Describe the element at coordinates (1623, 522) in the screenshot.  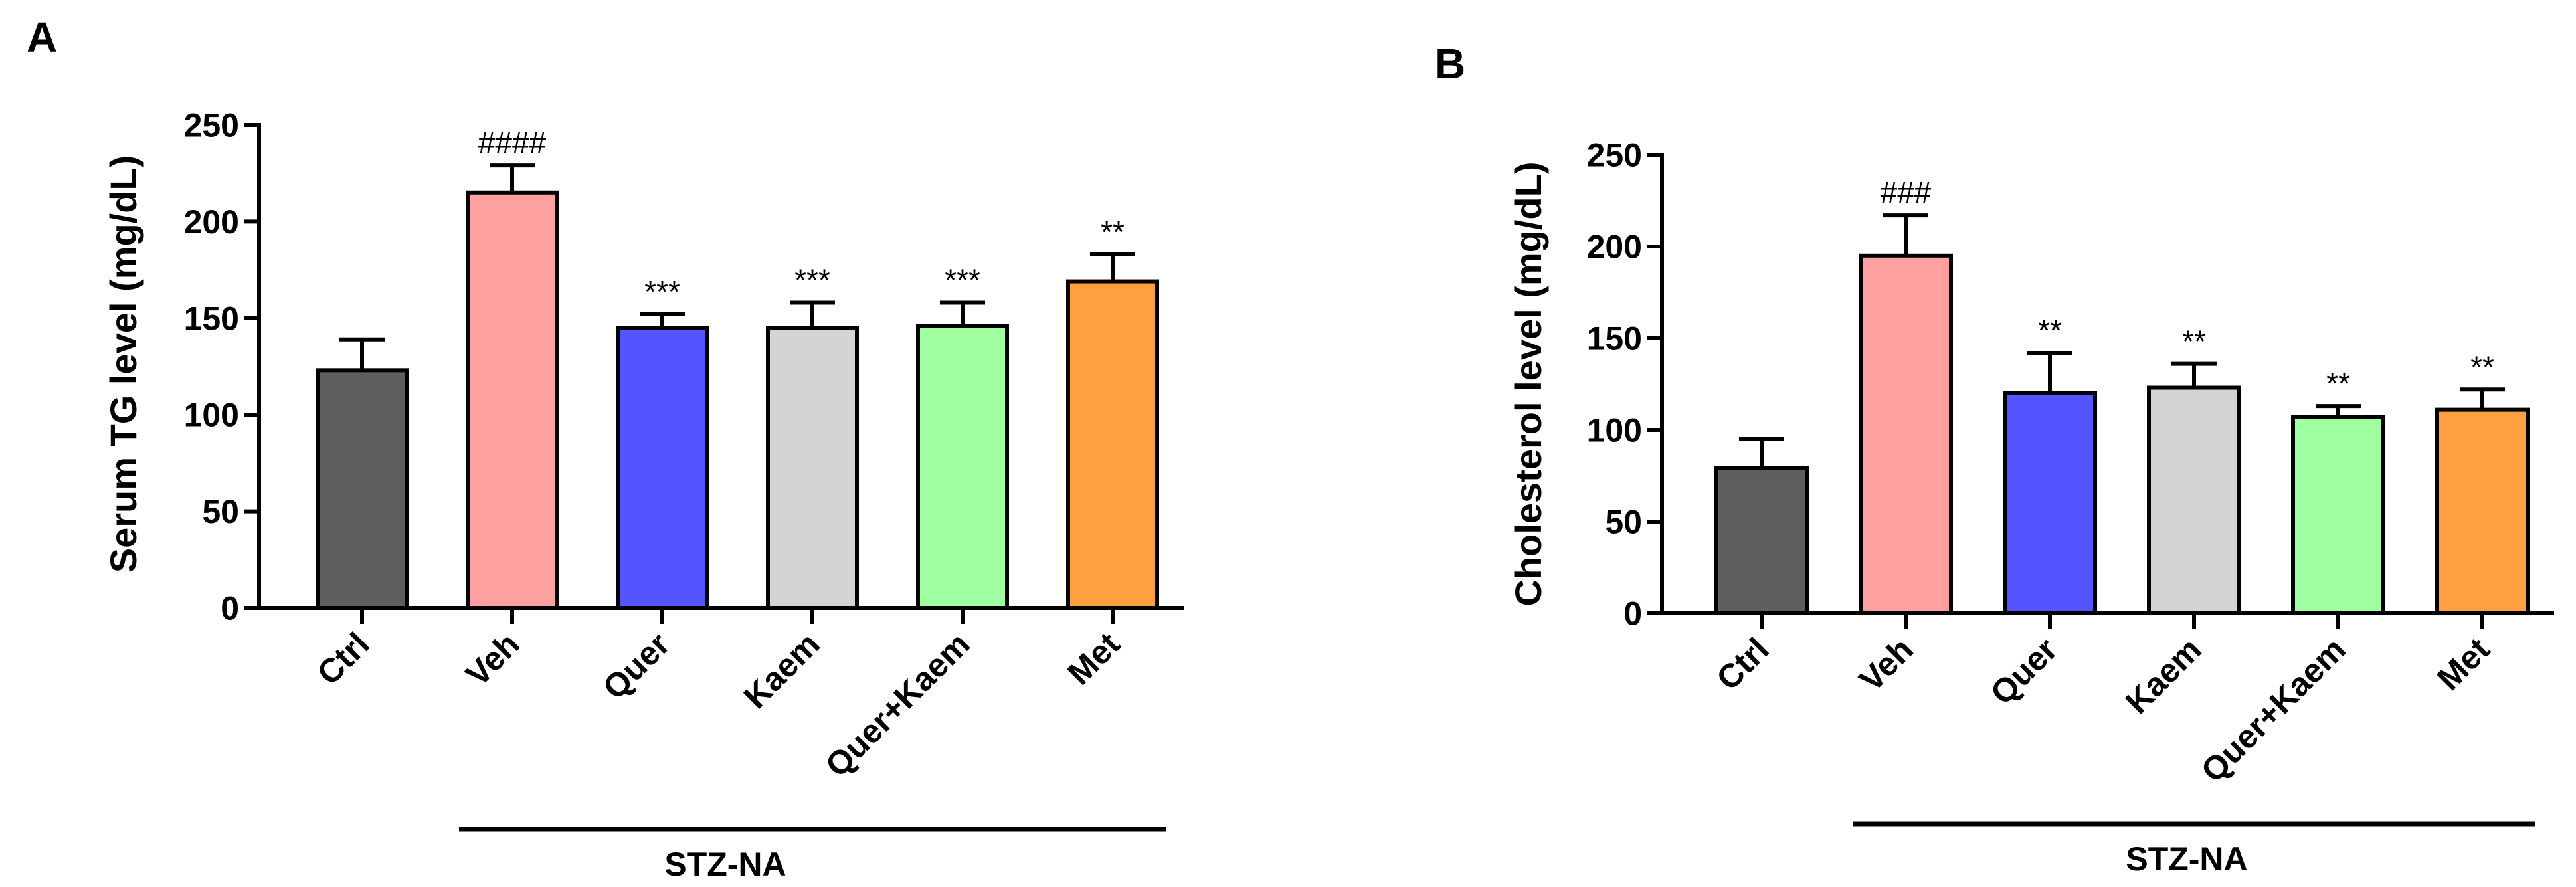
I see `panel-b-ytick-1: 50` at that location.